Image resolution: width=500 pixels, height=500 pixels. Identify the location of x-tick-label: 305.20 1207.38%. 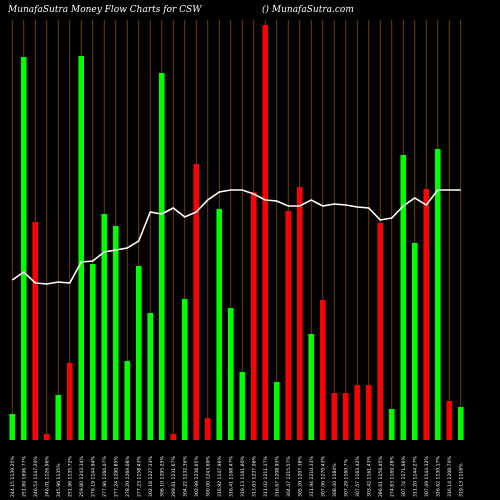
(300, 476).